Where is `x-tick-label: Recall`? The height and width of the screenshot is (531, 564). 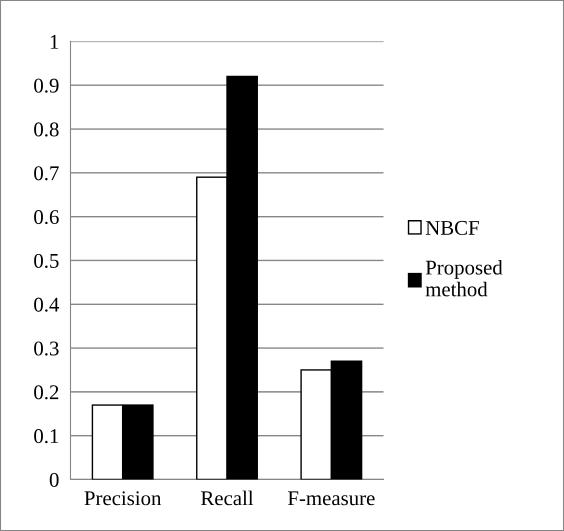 x-tick-label: Recall is located at coordinates (227, 498).